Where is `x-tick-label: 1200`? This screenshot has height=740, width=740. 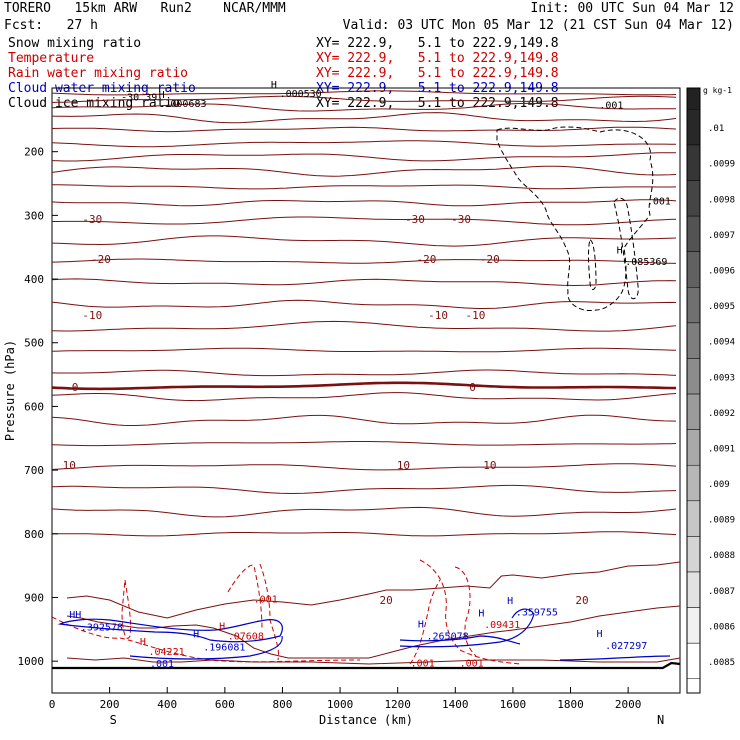
x-tick-label: 1200 is located at coordinates (397, 704).